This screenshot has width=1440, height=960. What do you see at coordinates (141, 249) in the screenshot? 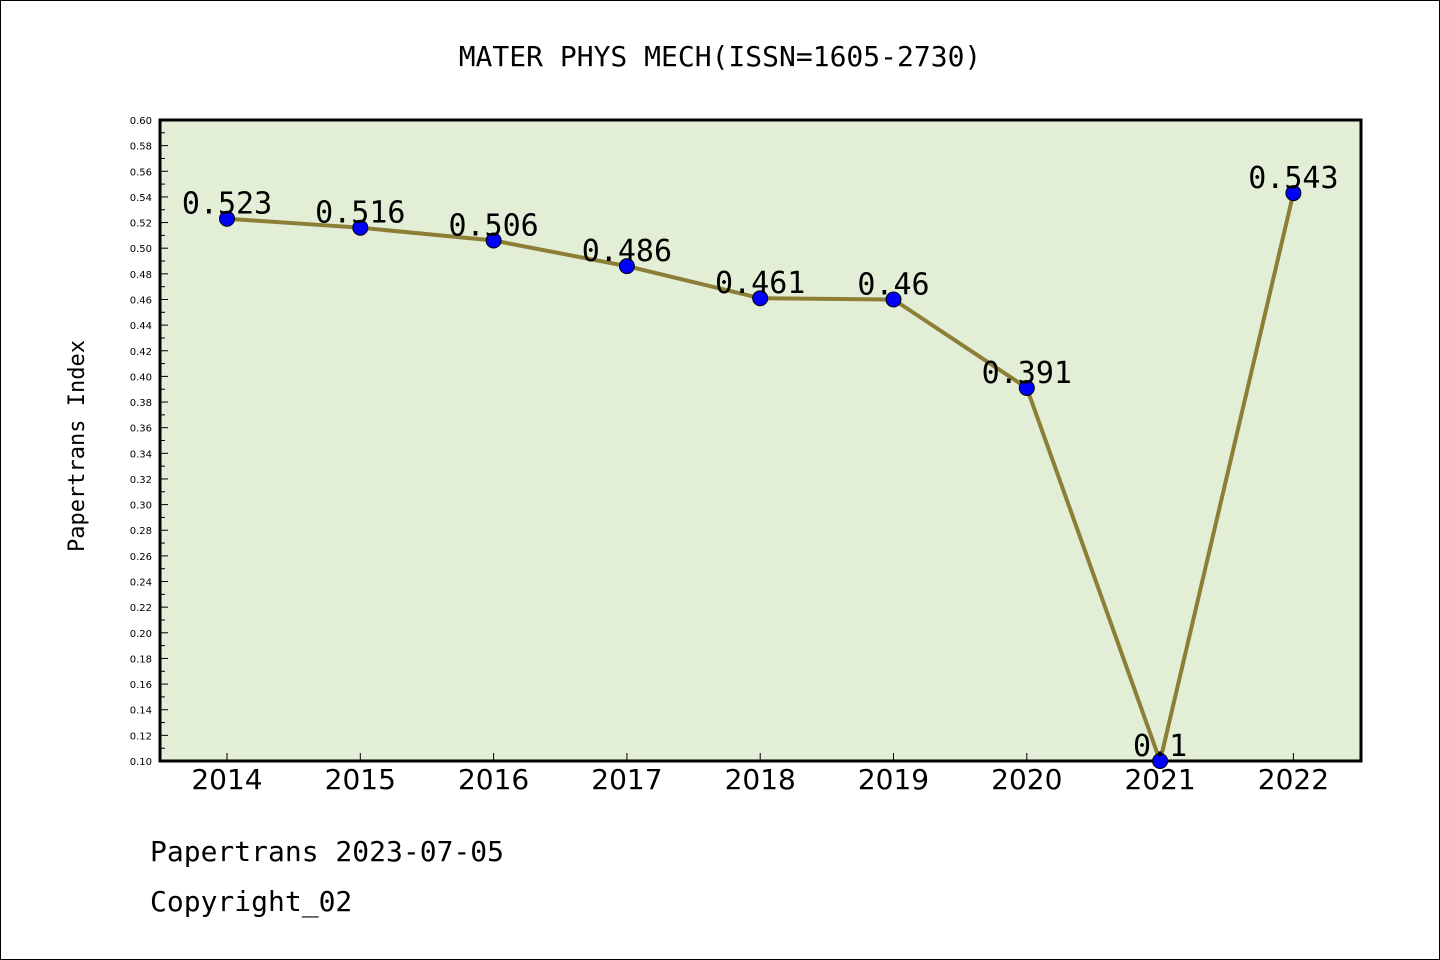
I see `y-tick-label: 0.50` at bounding box center [141, 249].